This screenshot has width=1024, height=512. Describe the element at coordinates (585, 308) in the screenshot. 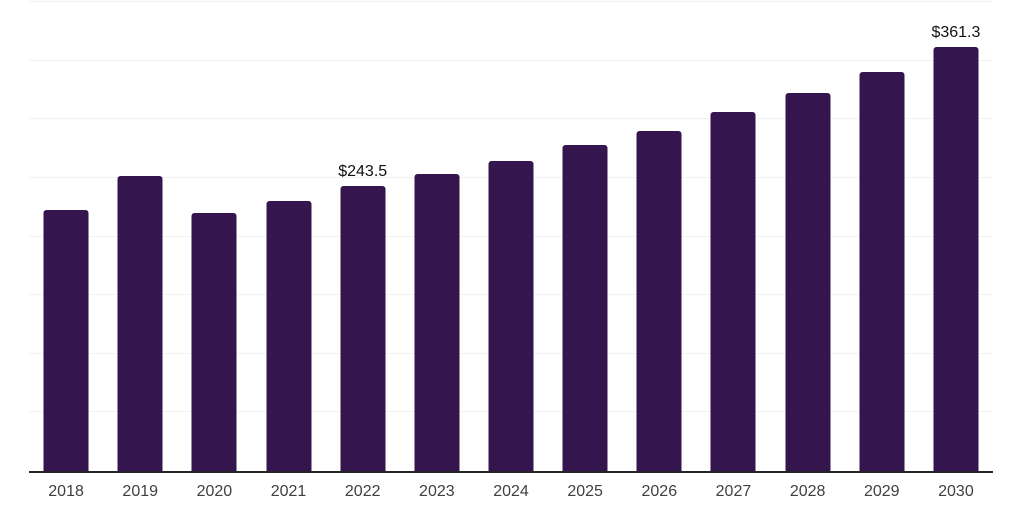

I see `bar-2025` at that location.